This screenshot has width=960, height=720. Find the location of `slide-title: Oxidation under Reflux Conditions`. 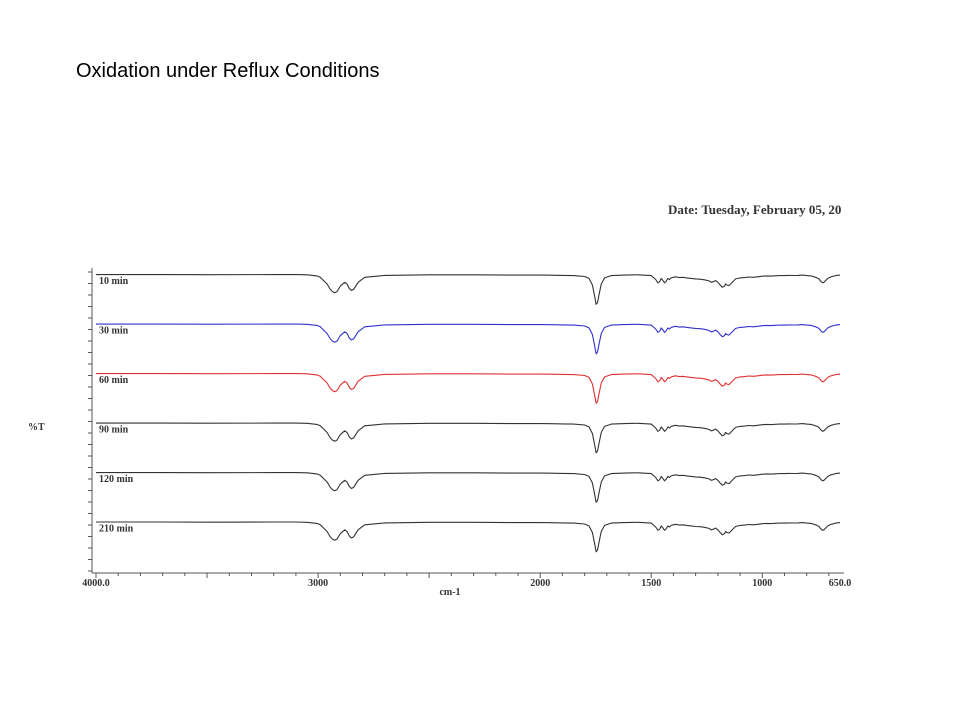

slide-title: Oxidation under Reflux Conditions is located at coordinates (228, 71).